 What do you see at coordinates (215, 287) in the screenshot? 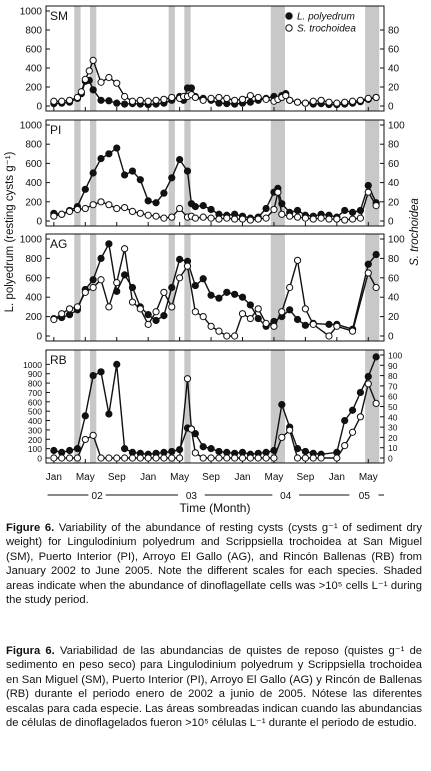
I see `panel-frame` at bounding box center [215, 287].